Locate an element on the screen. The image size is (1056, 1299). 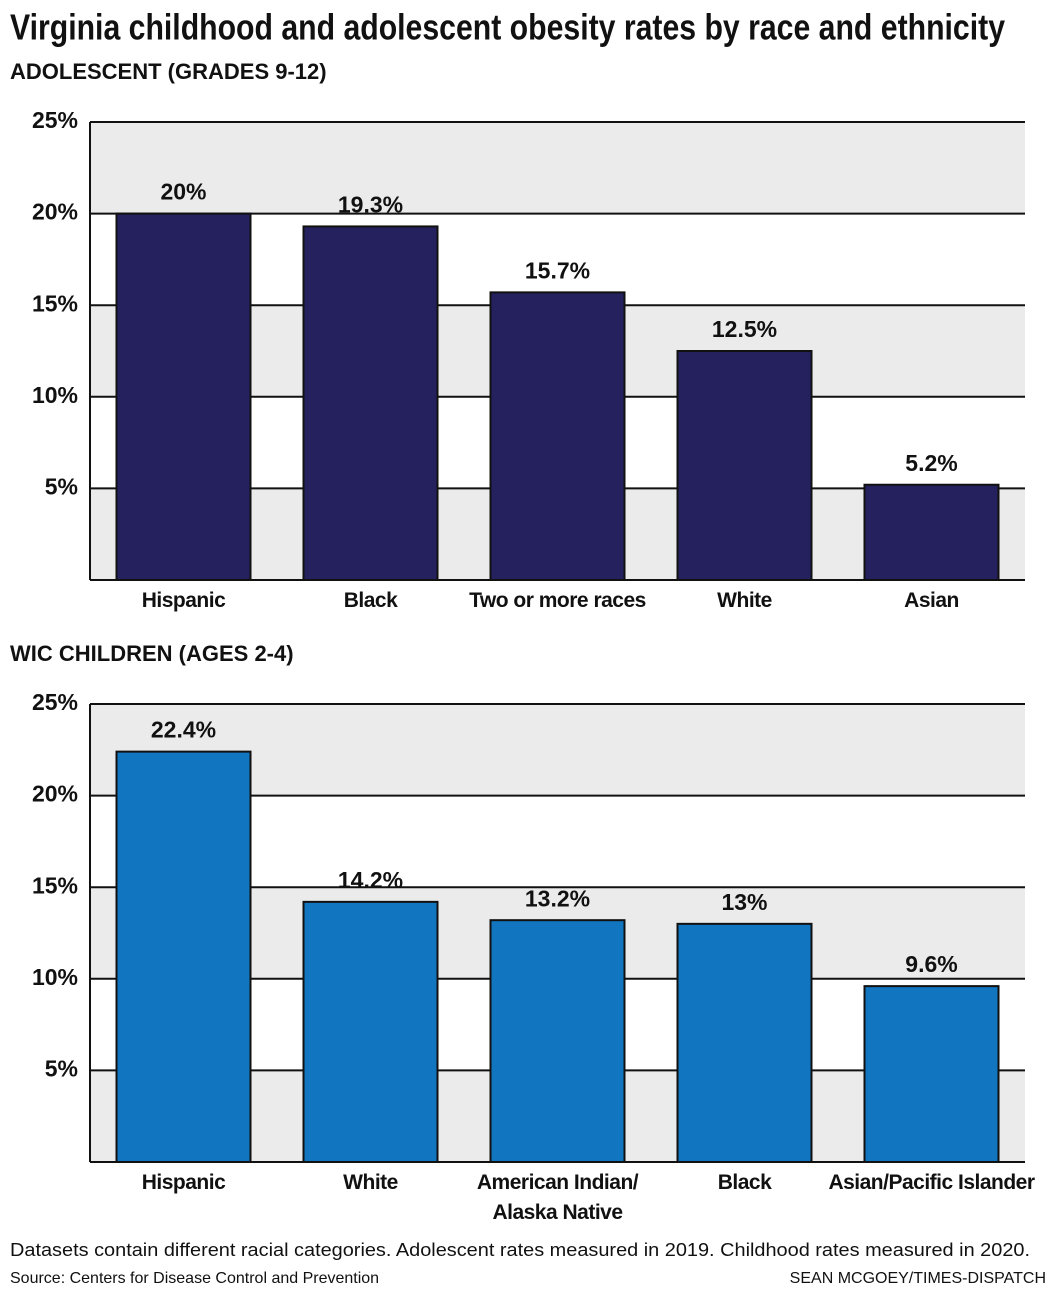
x-tick-label: American Indian/ Alaska Native is located at coordinates (557, 1197).